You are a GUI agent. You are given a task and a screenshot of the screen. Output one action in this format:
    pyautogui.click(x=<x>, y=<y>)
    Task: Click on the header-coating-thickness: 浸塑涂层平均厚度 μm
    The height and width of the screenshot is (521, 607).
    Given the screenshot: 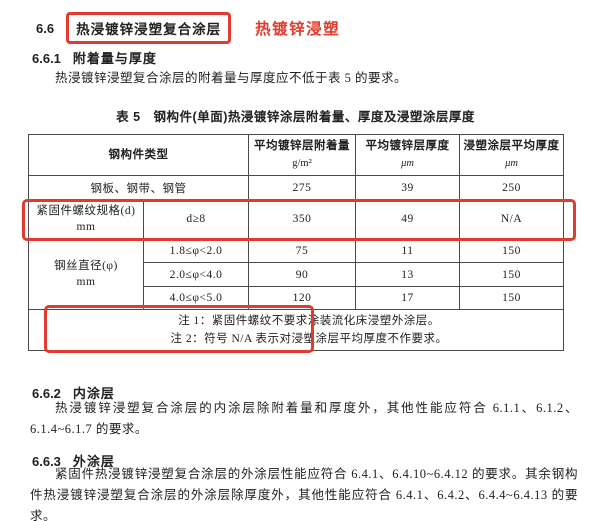 What is the action you would take?
    pyautogui.click(x=511, y=155)
    